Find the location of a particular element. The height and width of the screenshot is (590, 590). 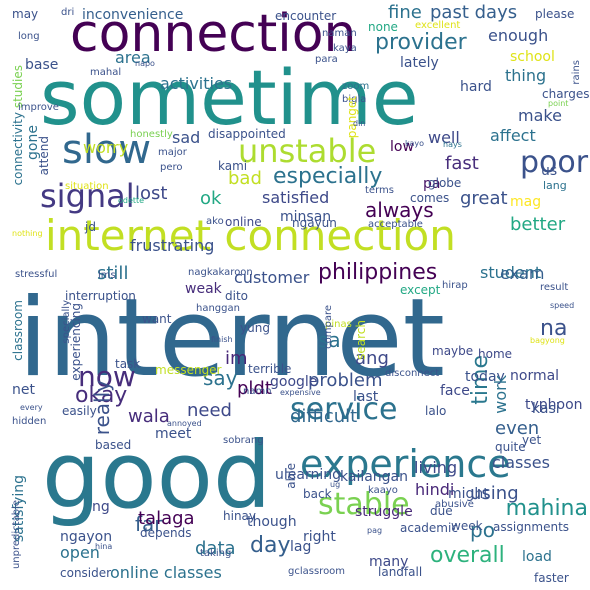

word-meet: meet is located at coordinates (173, 434).